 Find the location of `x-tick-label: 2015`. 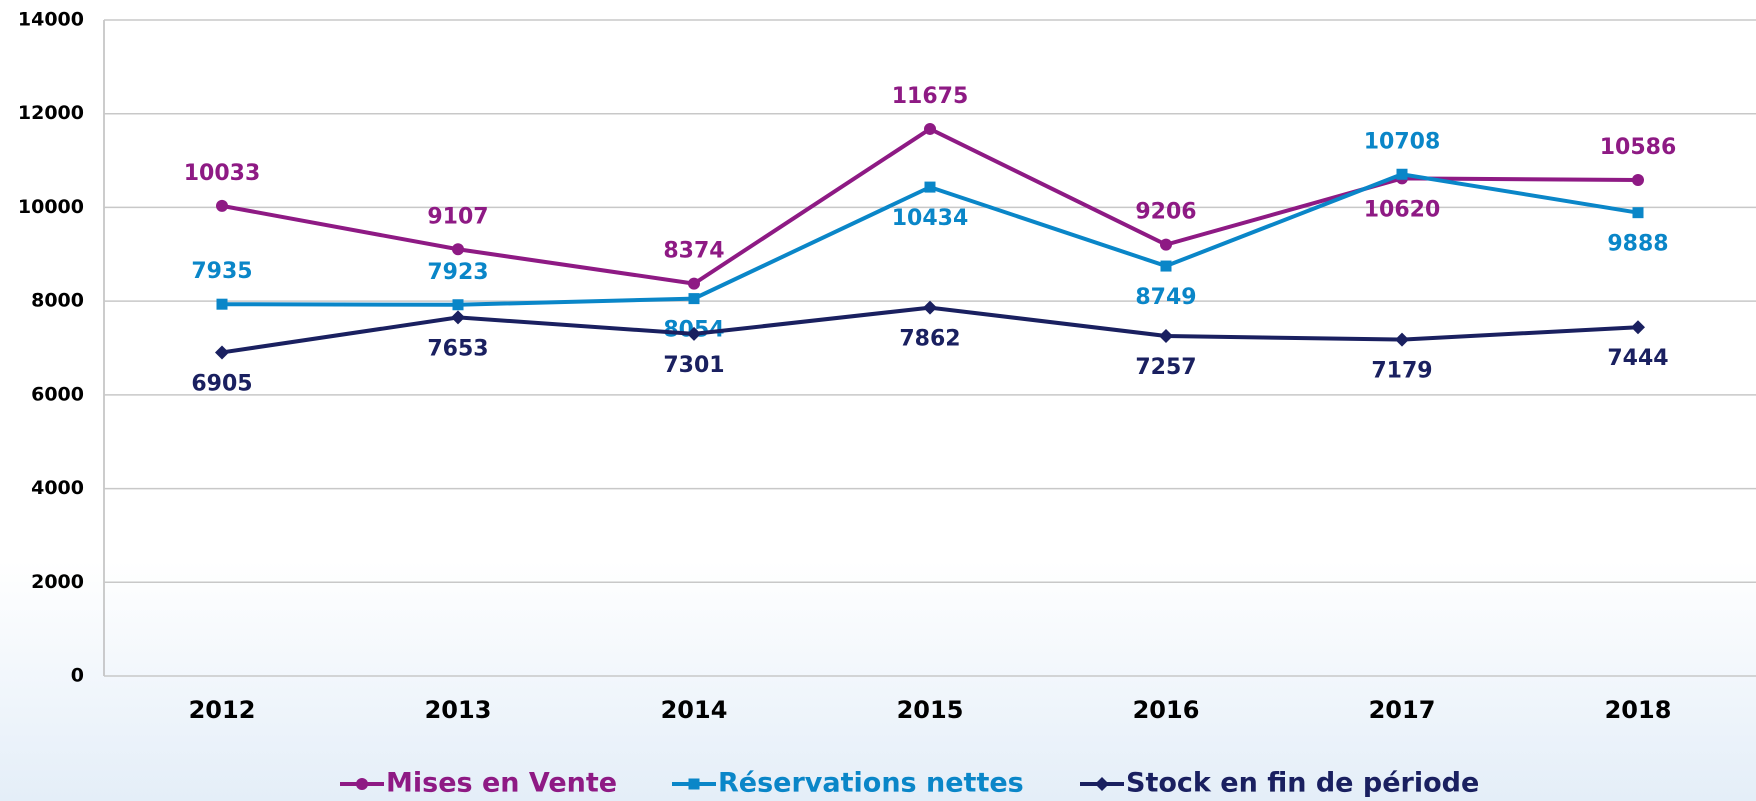

x-tick-label: 2015 is located at coordinates (930, 710).